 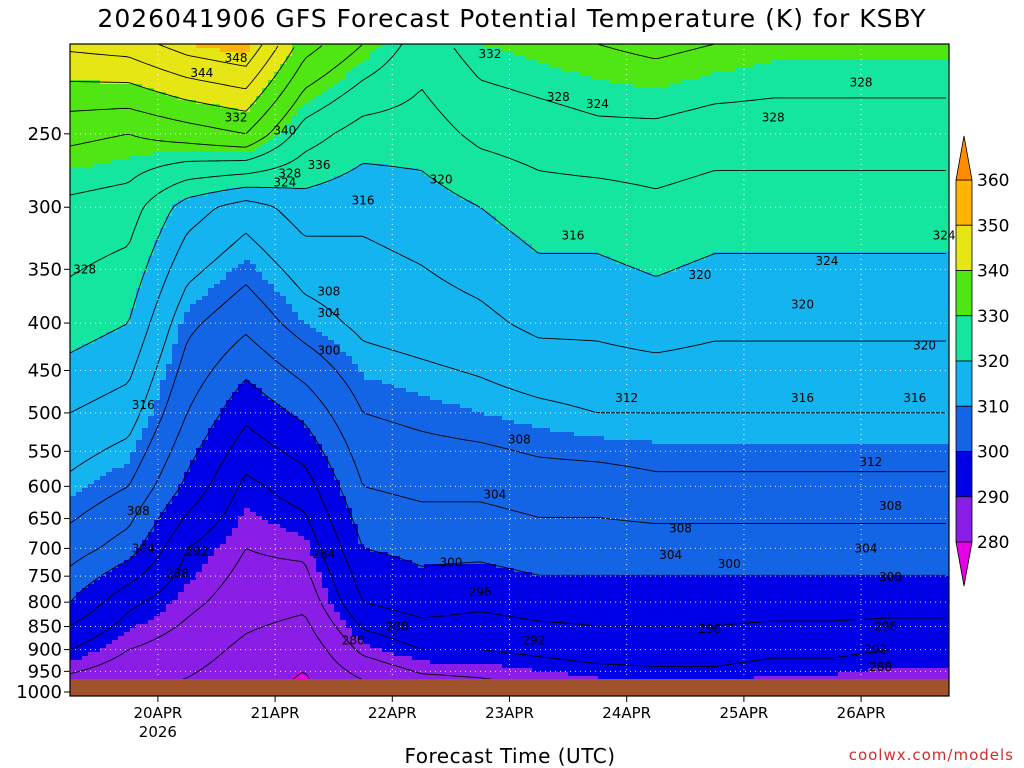 I want to click on colorbar-swatch, so click(x=964, y=338).